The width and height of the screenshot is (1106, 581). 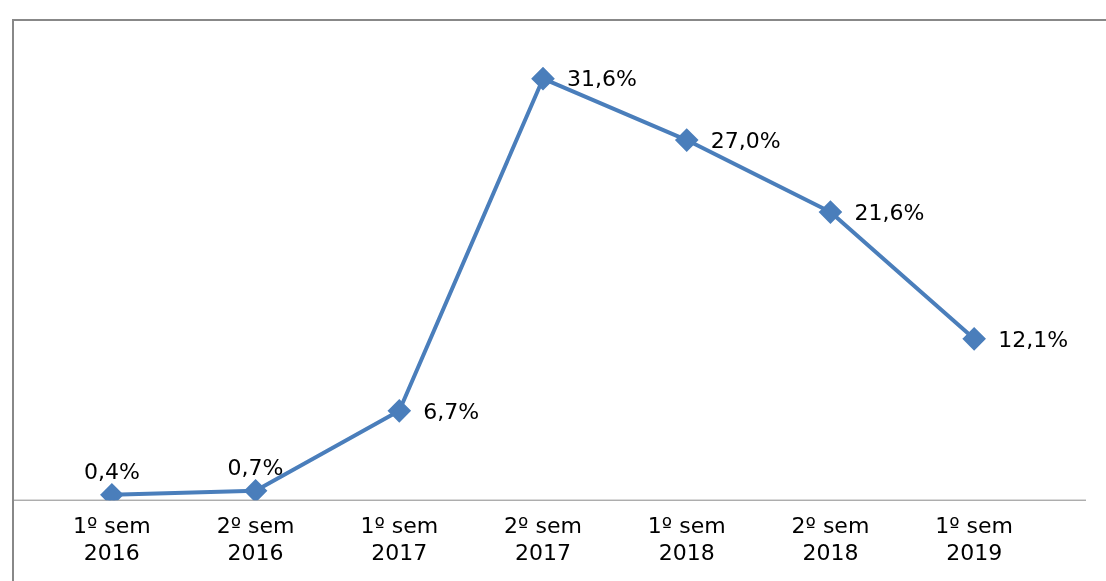 What do you see at coordinates (1033, 339) in the screenshot?
I see `data-label: 12,1%` at bounding box center [1033, 339].